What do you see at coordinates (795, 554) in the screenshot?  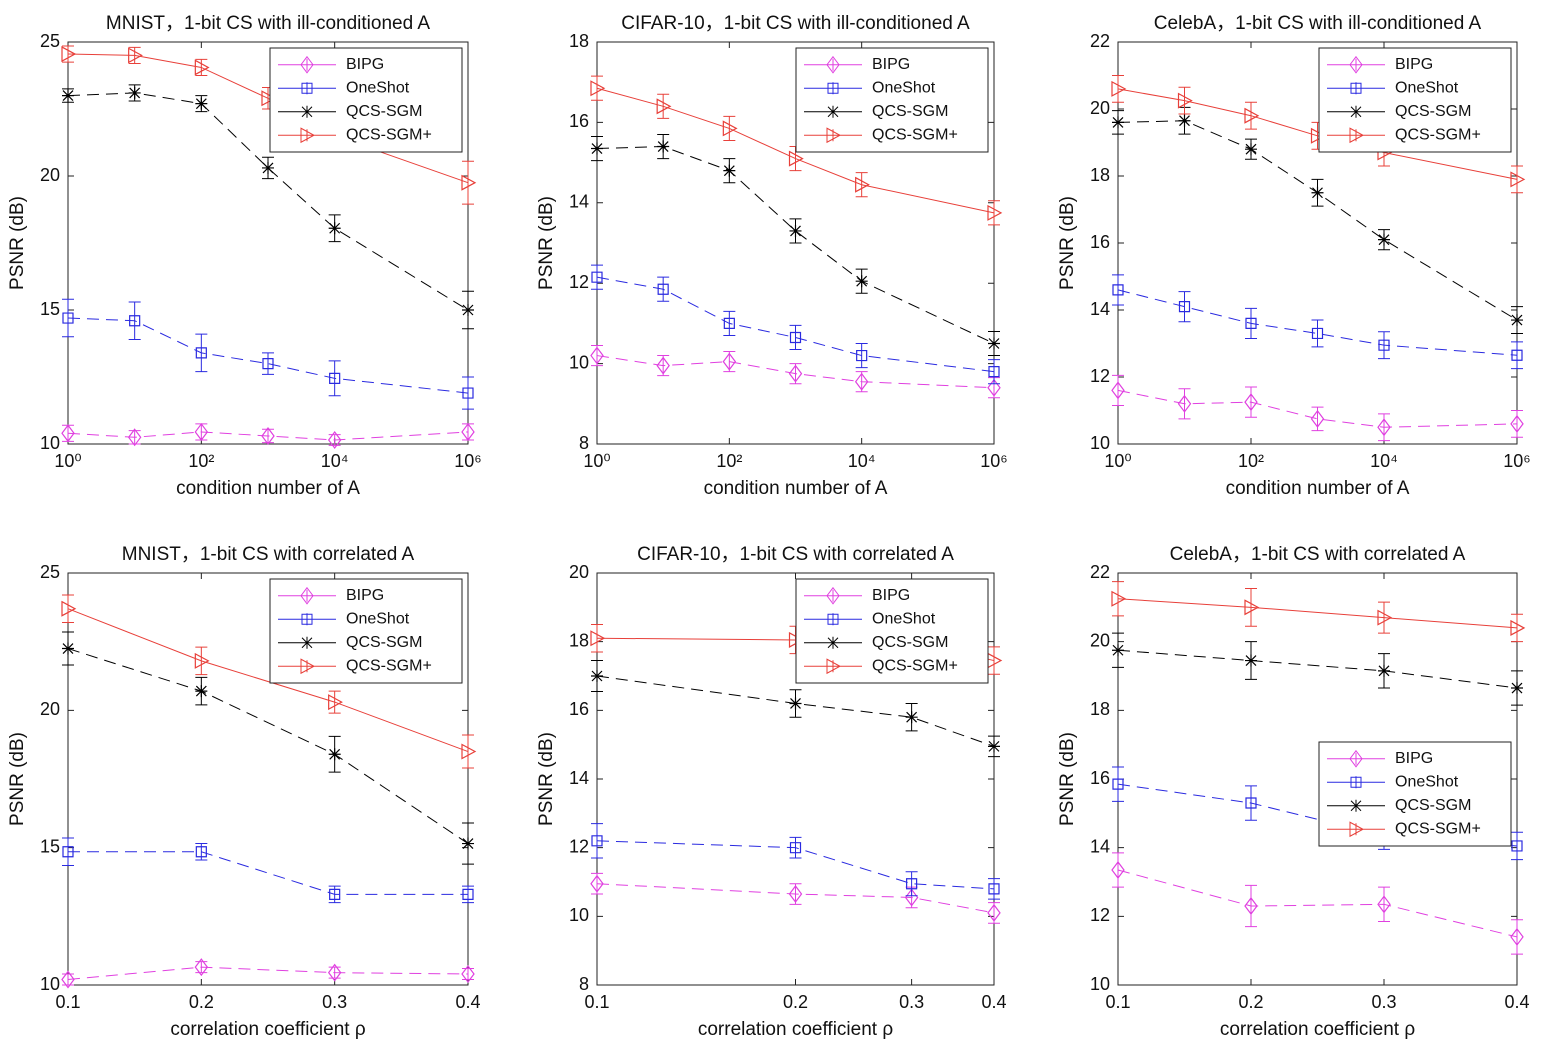 I see `subplot-title: CIFAR-10，1-bit CS with correlated A` at bounding box center [795, 554].